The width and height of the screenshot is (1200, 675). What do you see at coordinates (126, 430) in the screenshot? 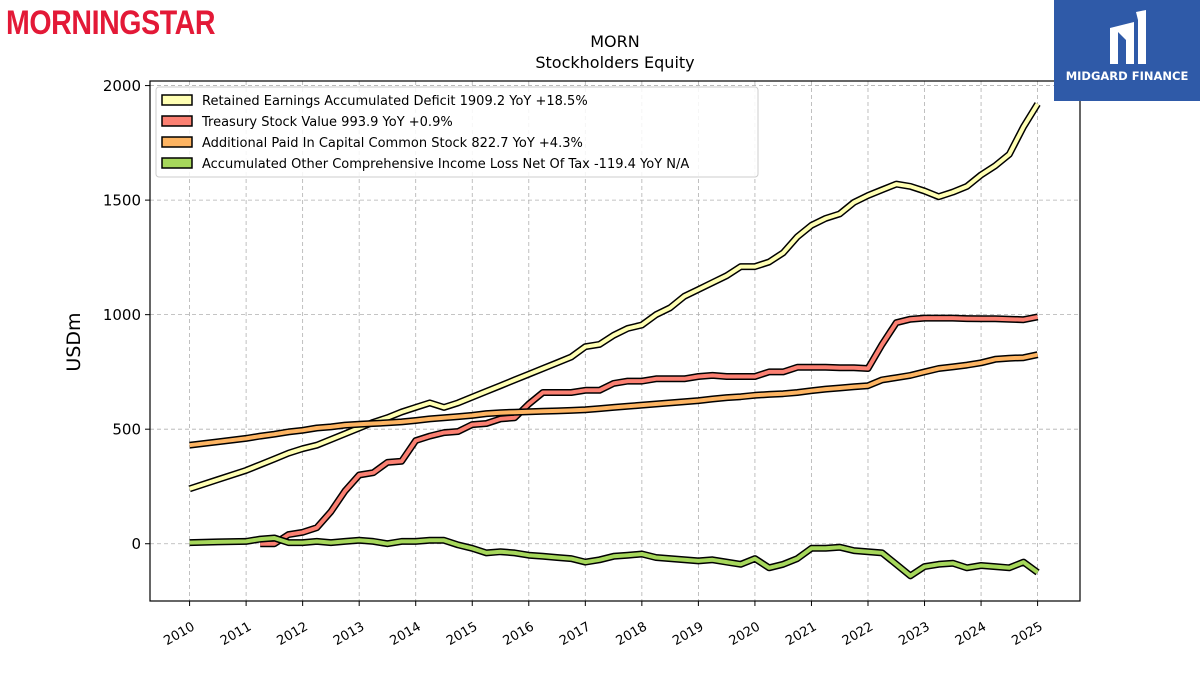
I see `y-tick-label: 500` at bounding box center [126, 430].